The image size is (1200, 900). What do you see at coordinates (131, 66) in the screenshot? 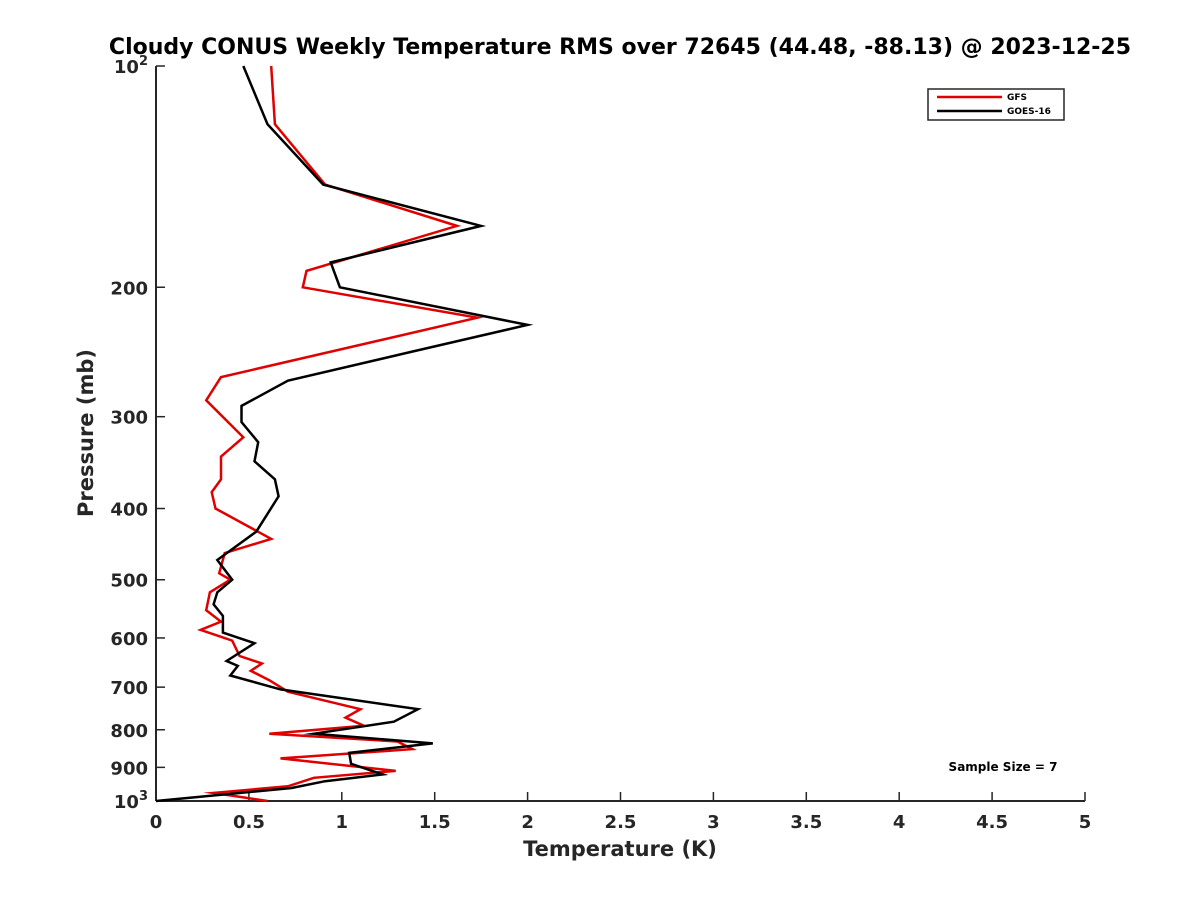
I see `y-tick-label: 10²` at bounding box center [131, 66].